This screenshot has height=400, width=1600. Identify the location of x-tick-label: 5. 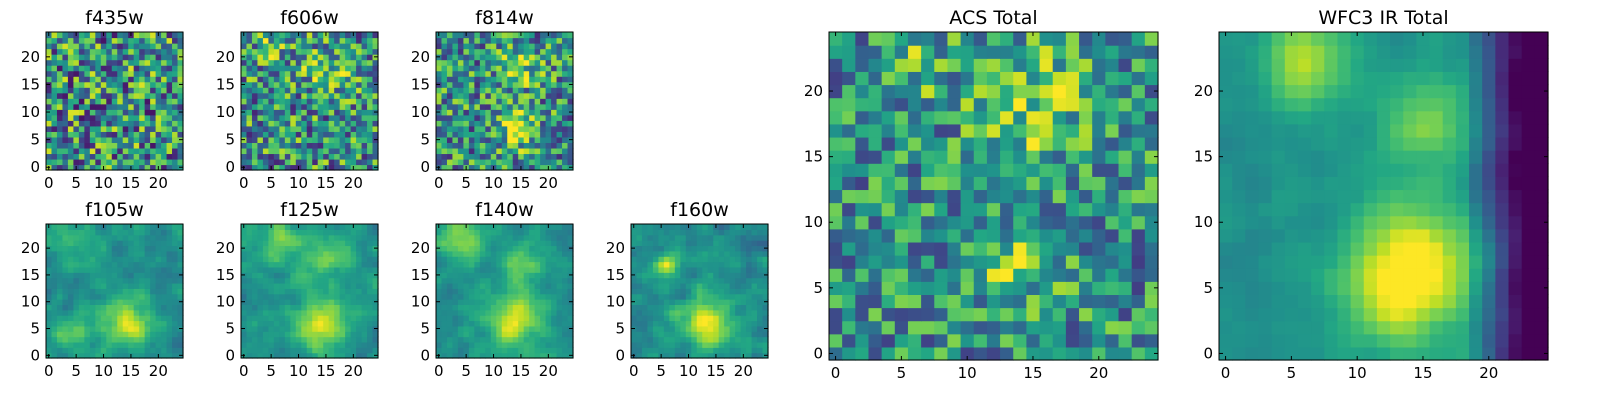
(271, 371).